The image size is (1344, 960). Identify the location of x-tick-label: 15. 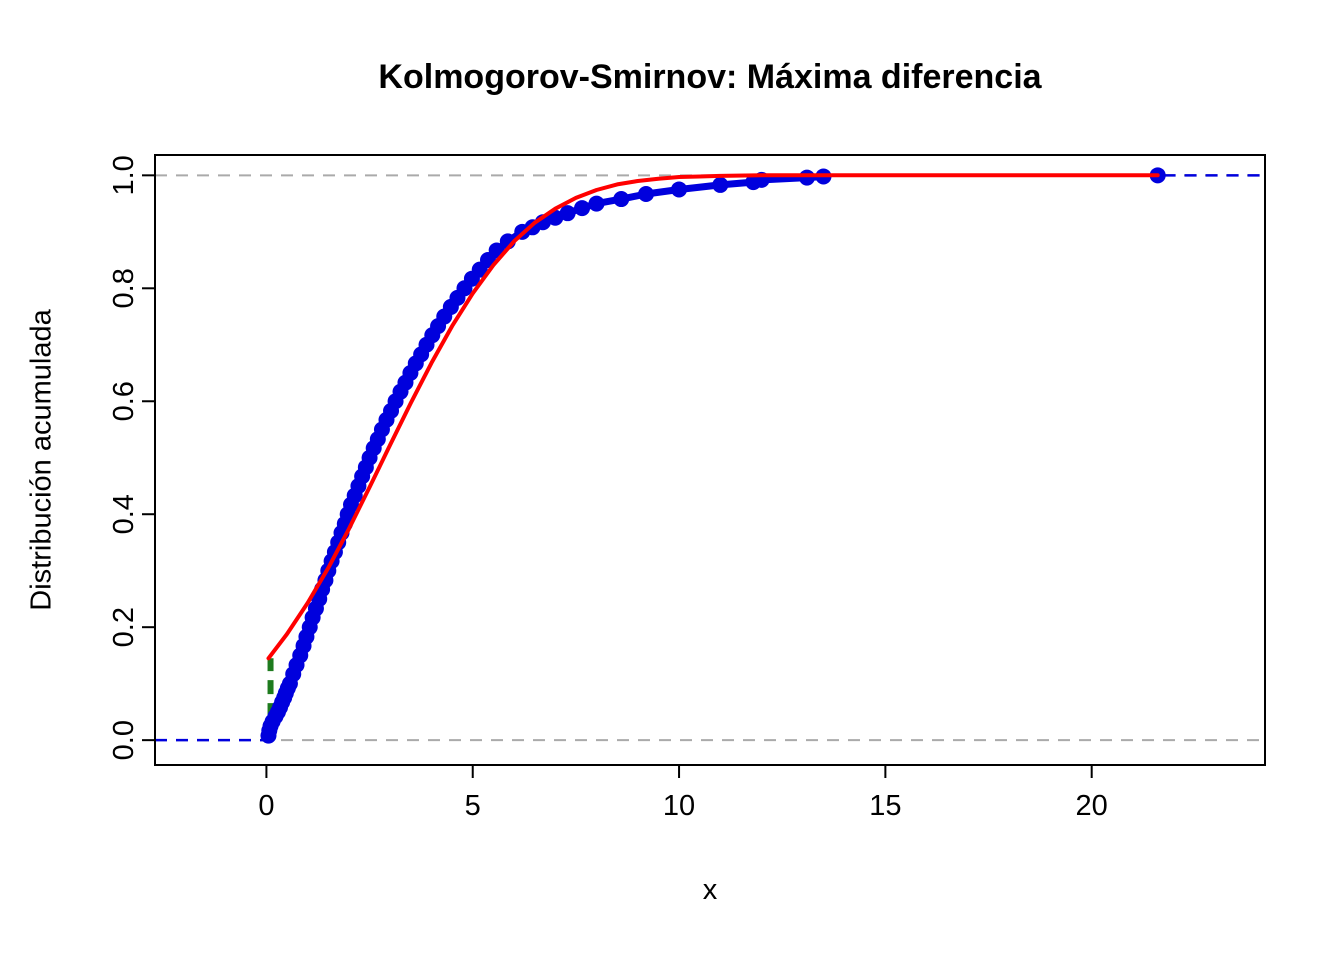
(885, 806).